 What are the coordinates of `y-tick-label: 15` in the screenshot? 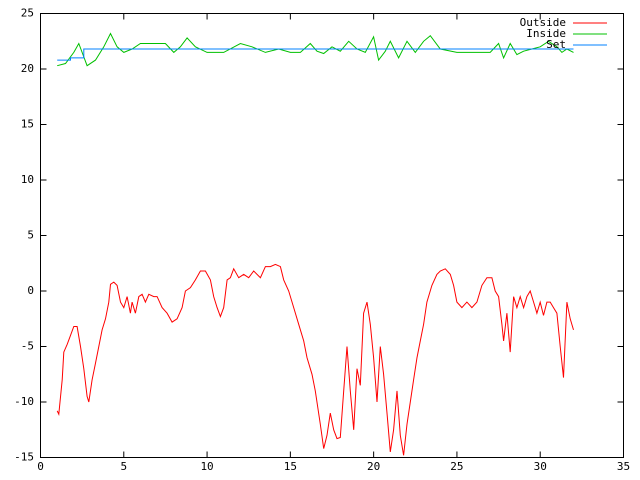 It's located at (27, 124).